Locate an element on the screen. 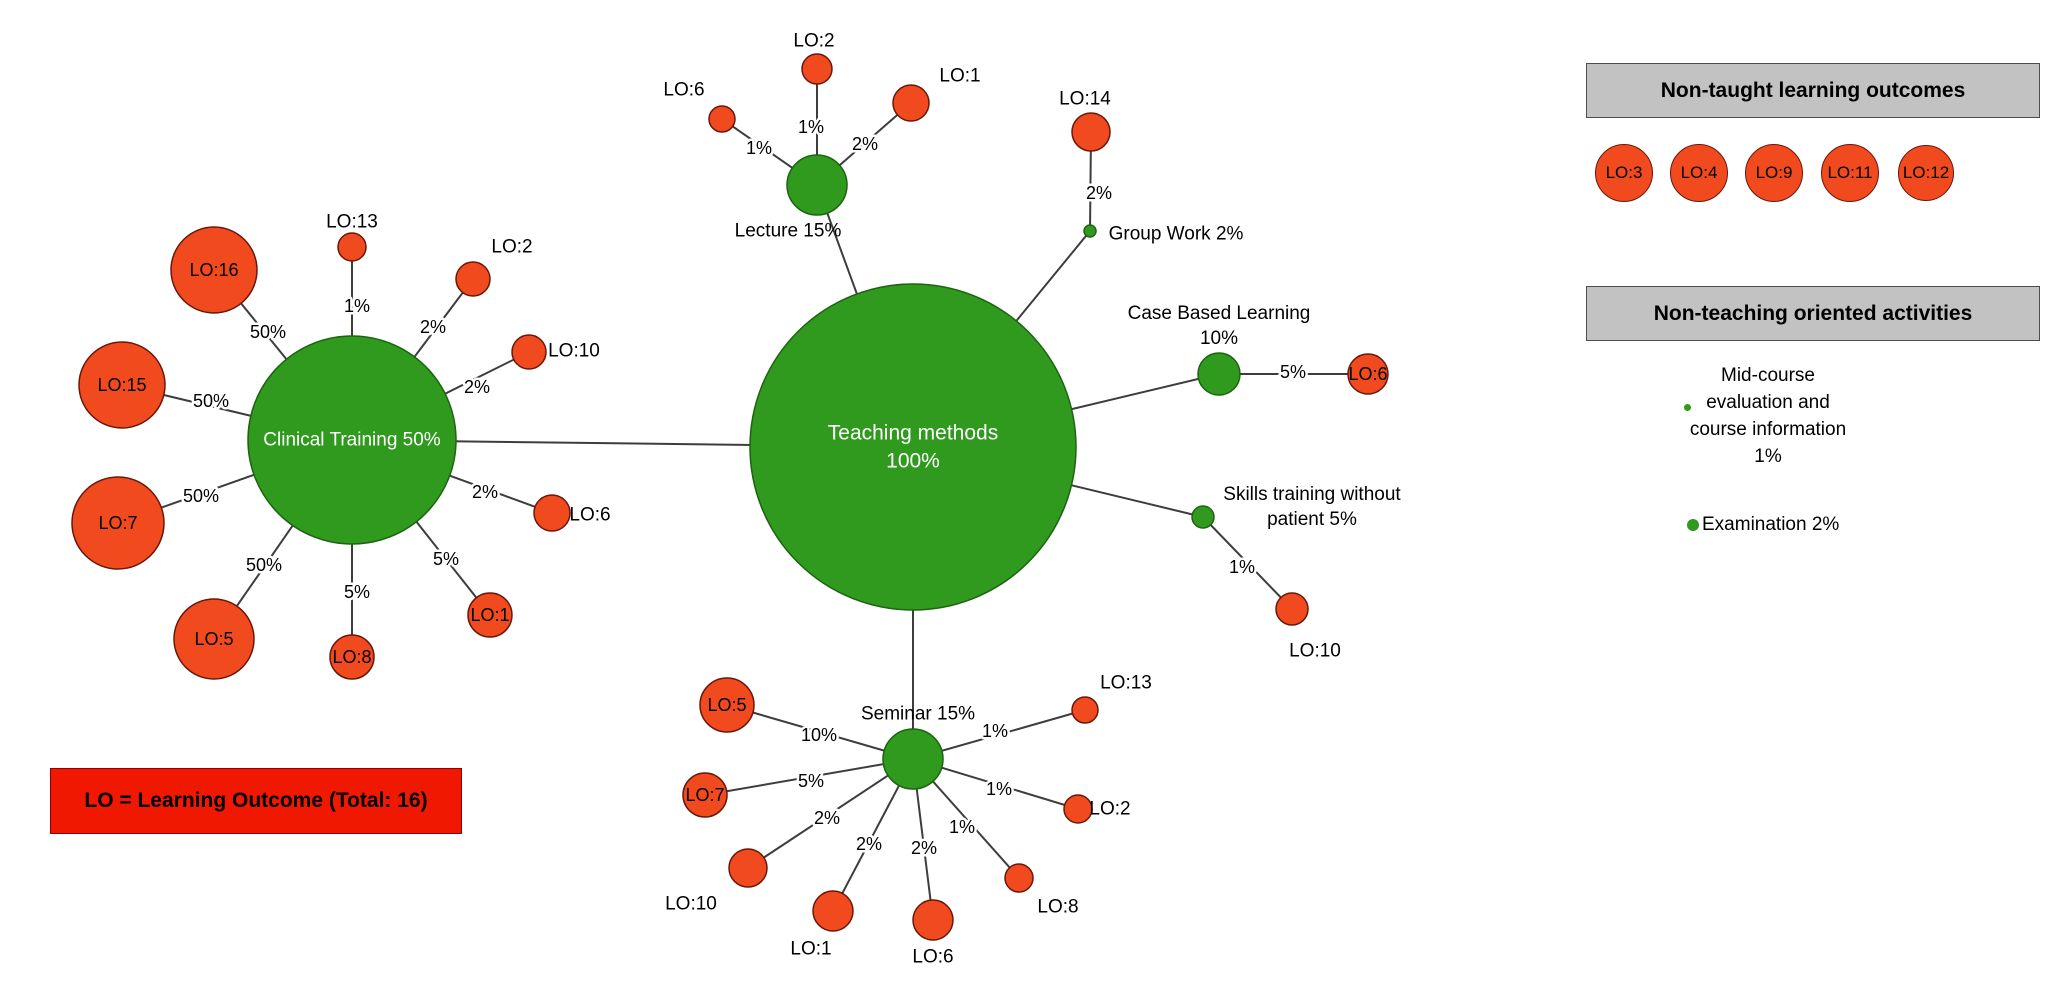 This screenshot has width=2059, height=1001. label-seminar: Seminar 15% is located at coordinates (918, 714).